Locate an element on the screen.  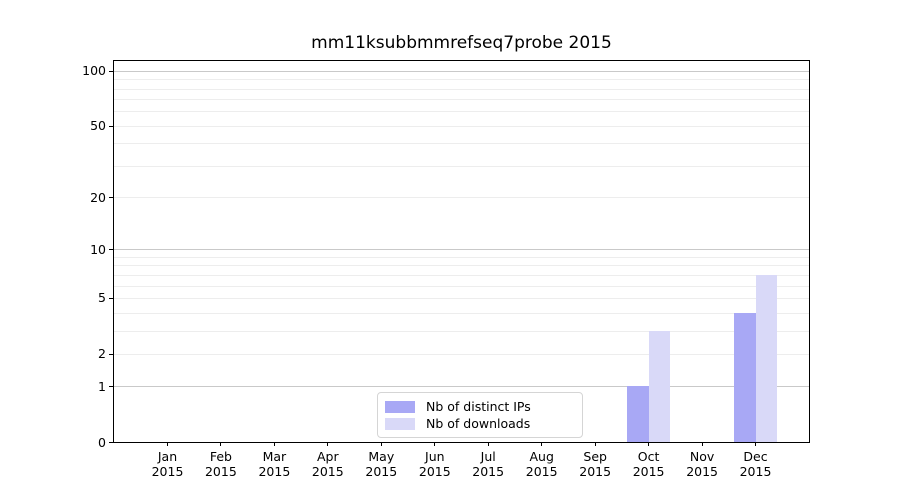
y-tick-label-0: 0 is located at coordinates (102, 442).